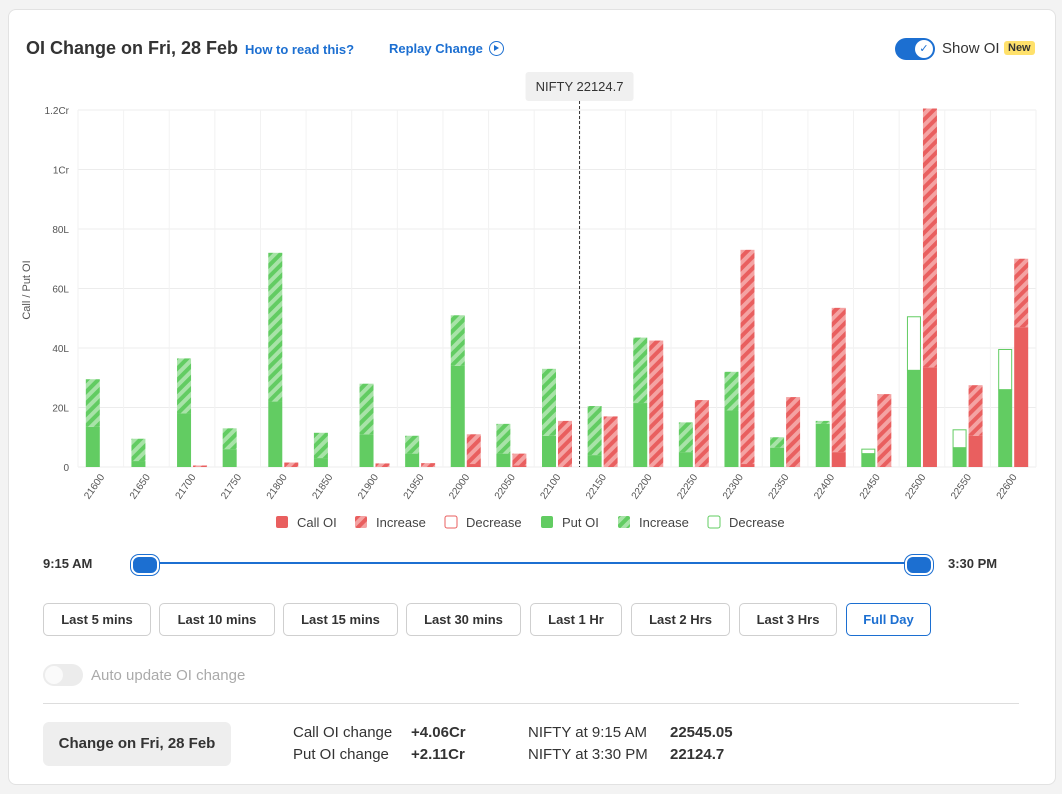 The height and width of the screenshot is (794, 1062). I want to click on call-oi-change-value: +4.06Cr, so click(438, 732).